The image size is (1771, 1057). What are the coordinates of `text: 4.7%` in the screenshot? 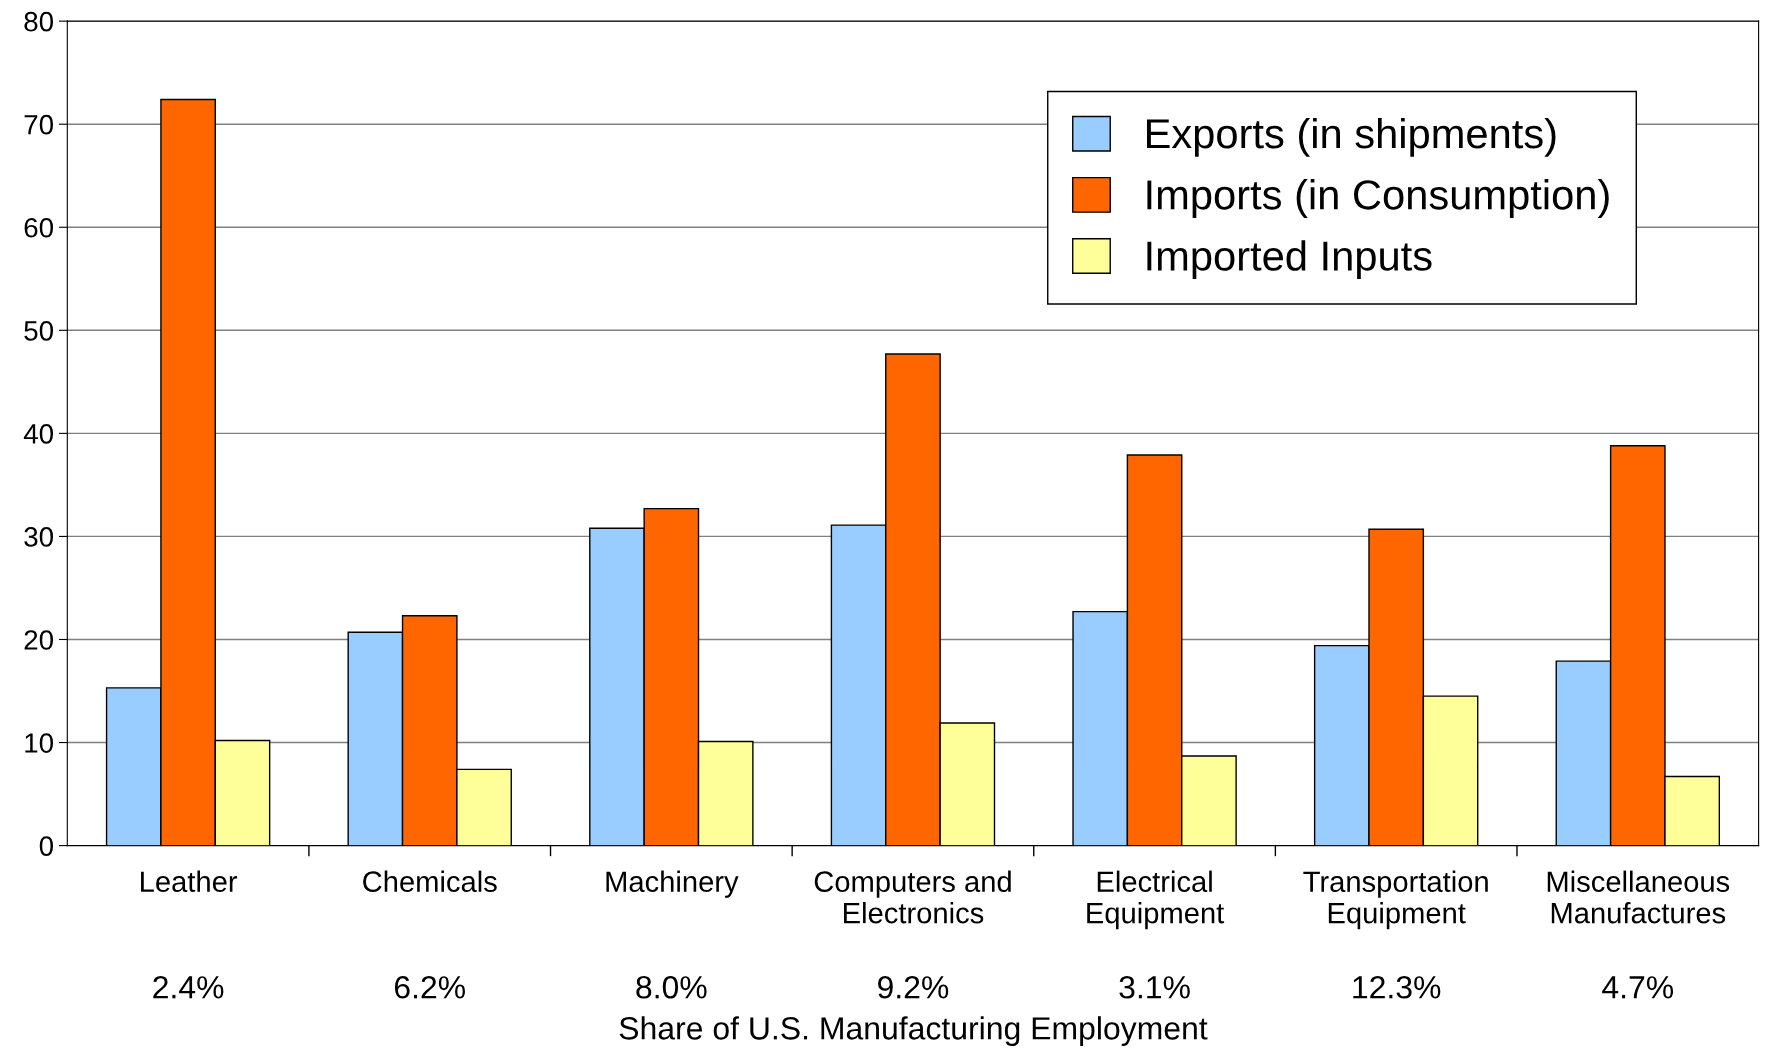 It's located at (1638, 987).